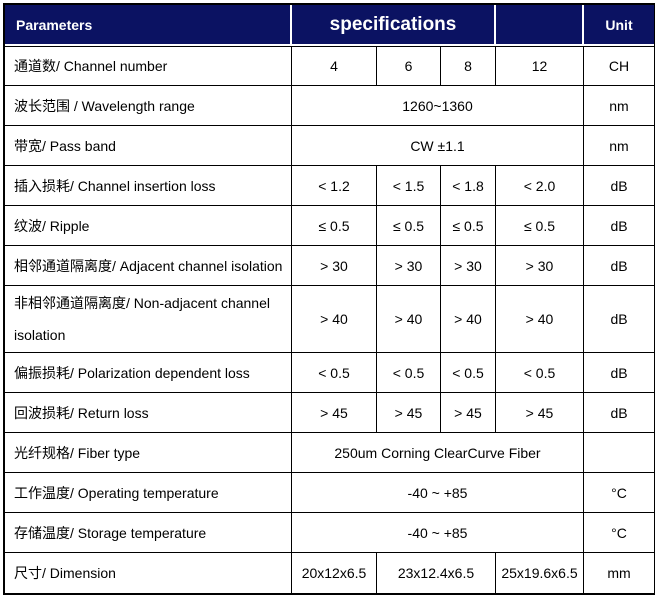 This screenshot has height=614, width=655. What do you see at coordinates (148, 106) in the screenshot?
I see `param-label-cell: 波长范围 / Wavelength range` at bounding box center [148, 106].